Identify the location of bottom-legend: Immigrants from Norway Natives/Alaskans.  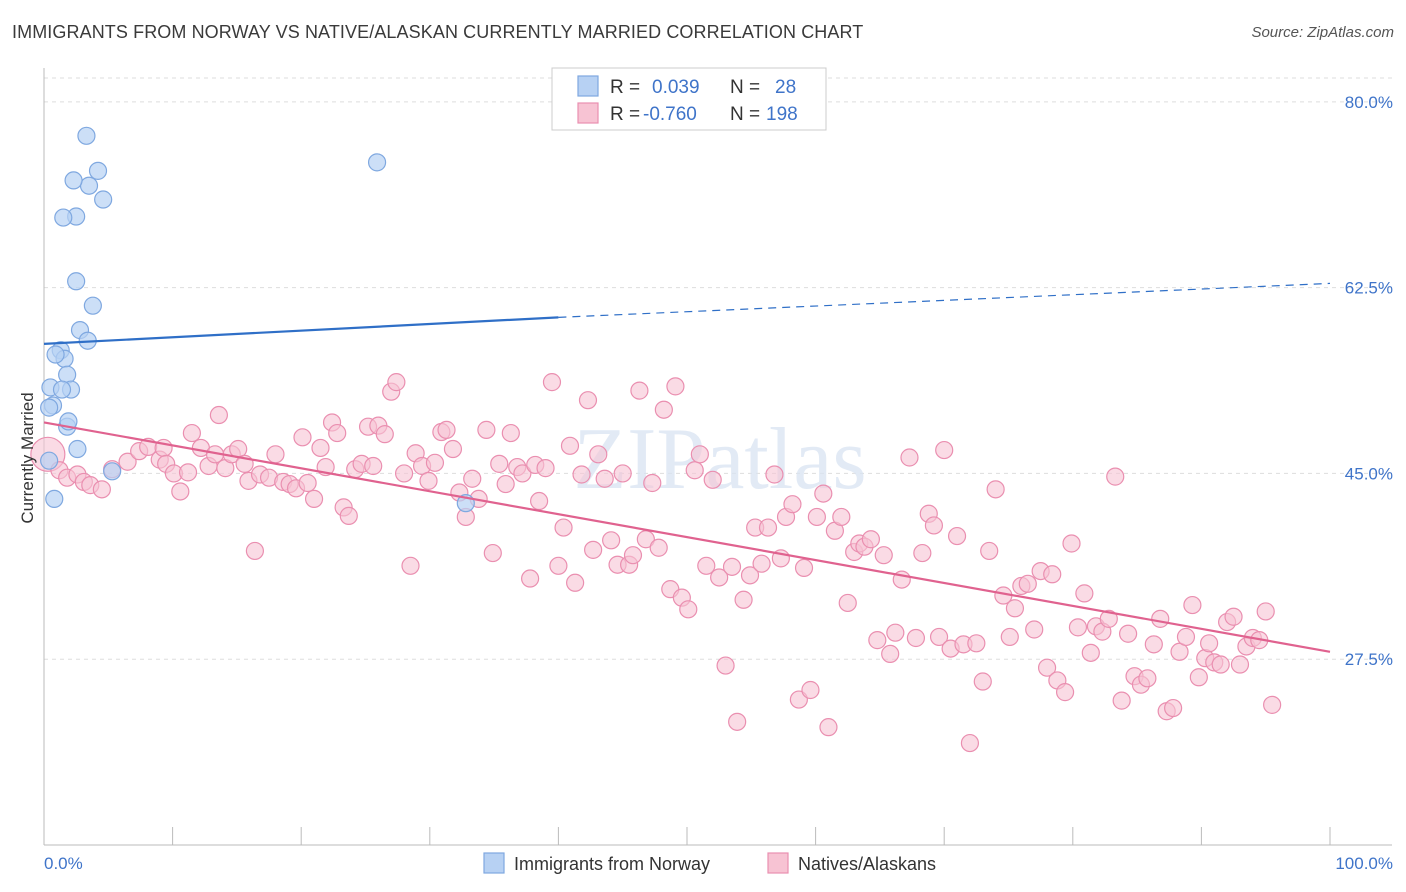
(709, 863).